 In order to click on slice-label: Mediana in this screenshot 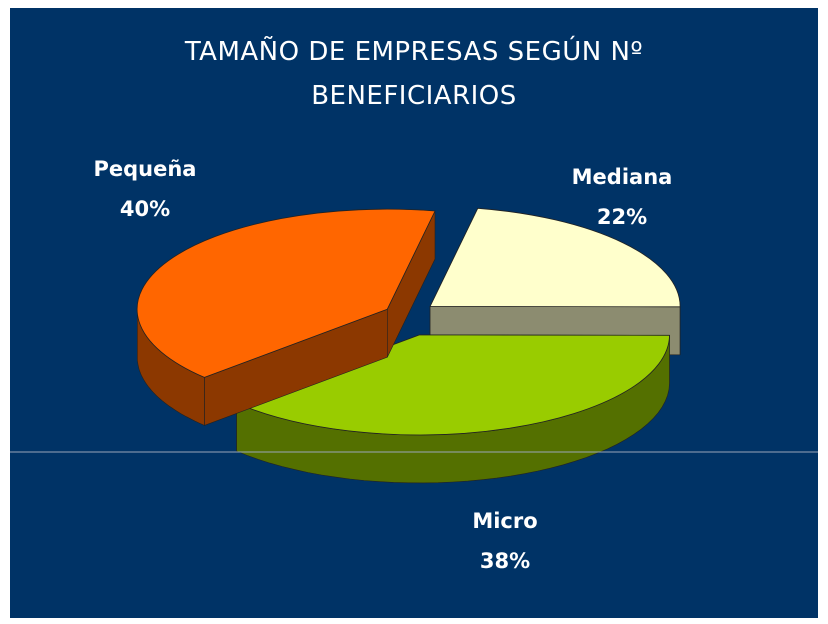, I will do `click(622, 177)`.